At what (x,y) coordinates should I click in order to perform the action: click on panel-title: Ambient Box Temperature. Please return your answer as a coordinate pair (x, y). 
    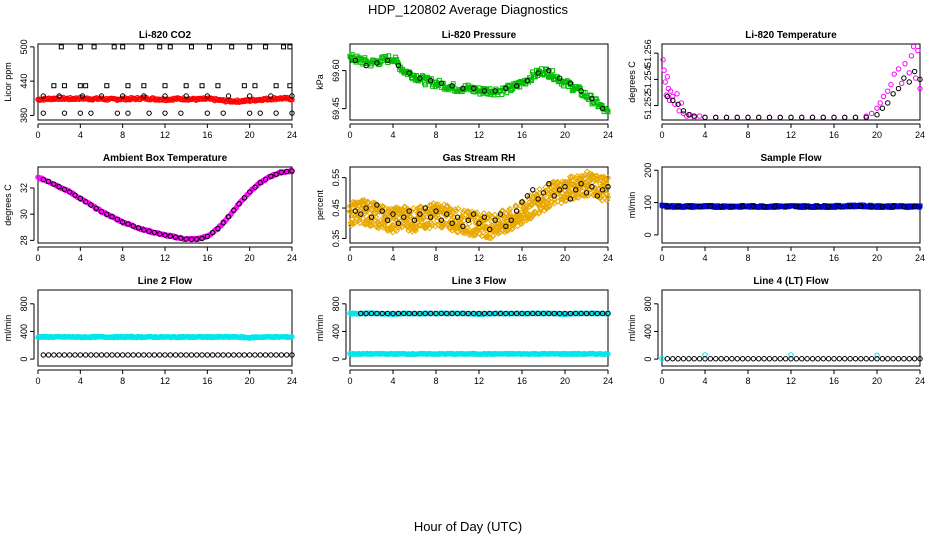
    Looking at the image, I should click on (165, 158).